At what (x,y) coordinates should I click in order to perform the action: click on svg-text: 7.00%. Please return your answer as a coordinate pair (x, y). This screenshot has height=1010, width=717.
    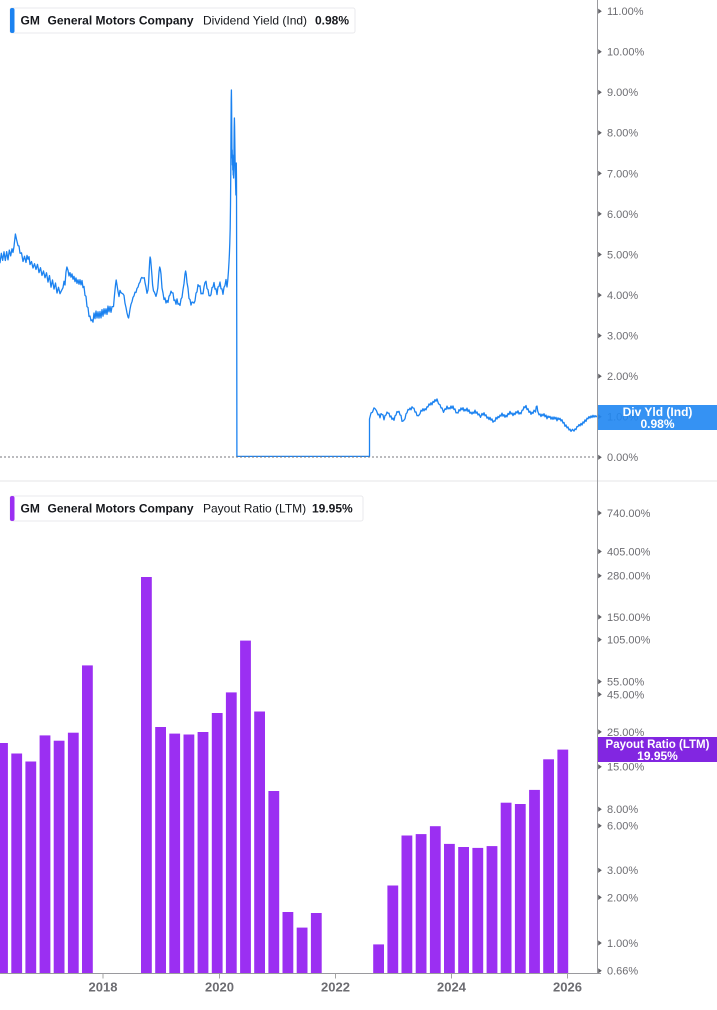
    Looking at the image, I should click on (622, 174).